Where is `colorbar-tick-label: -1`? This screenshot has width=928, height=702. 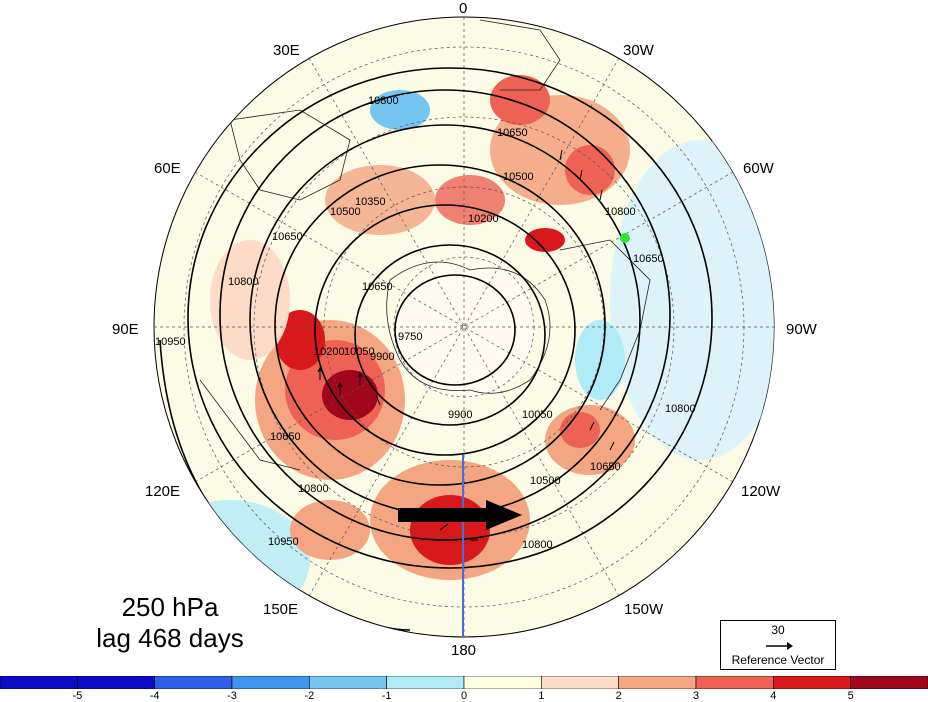 colorbar-tick-label: -1 is located at coordinates (386, 696).